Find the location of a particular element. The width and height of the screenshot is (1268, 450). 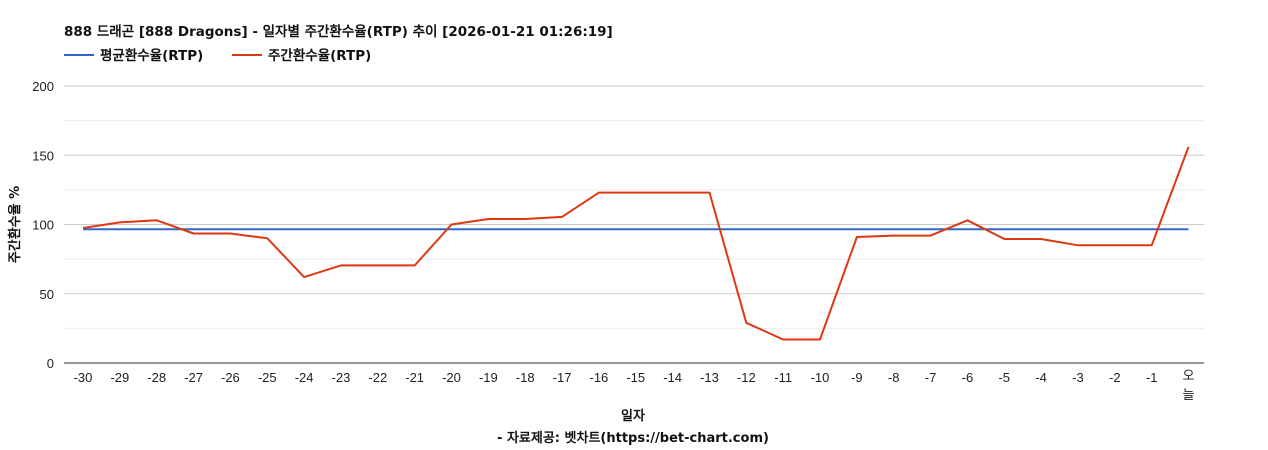

x-tick-label: -20 is located at coordinates (451, 377).